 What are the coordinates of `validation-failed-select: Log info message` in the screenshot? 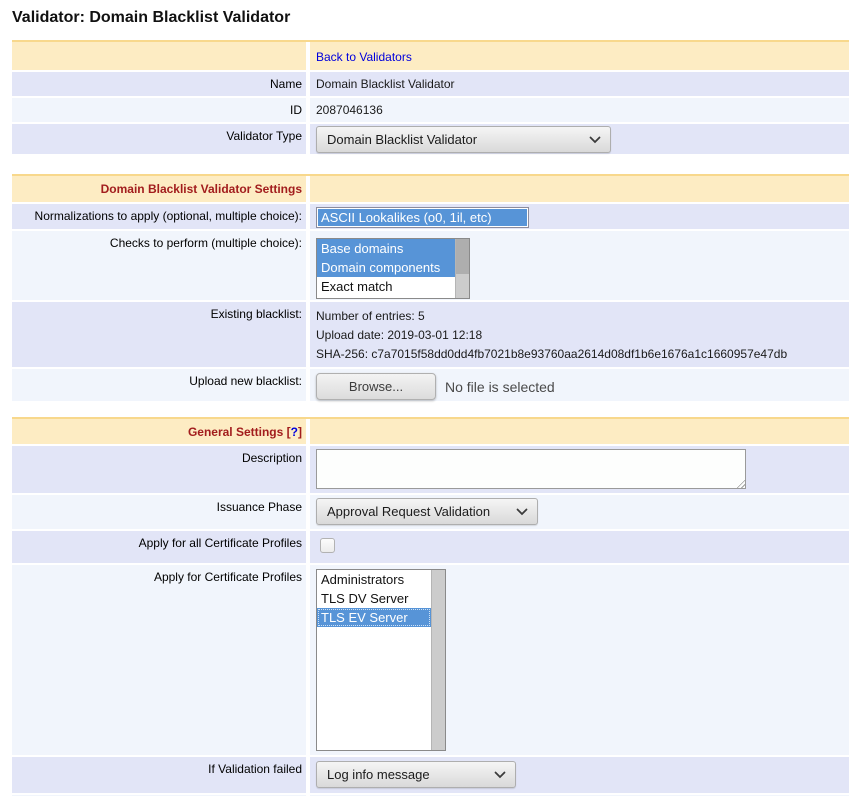 It's located at (416, 774).